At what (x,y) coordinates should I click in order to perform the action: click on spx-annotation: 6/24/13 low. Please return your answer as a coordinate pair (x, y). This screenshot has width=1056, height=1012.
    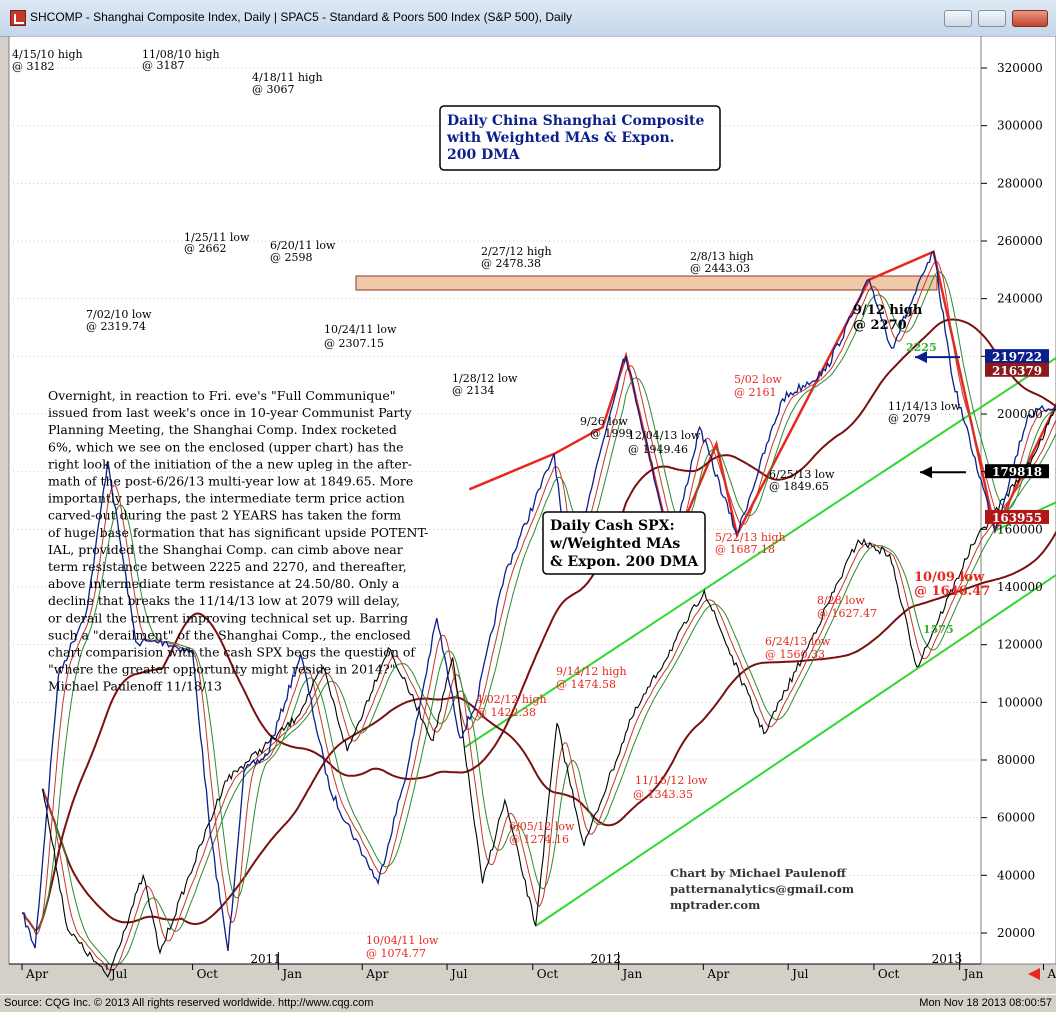
    Looking at the image, I should click on (798, 641).